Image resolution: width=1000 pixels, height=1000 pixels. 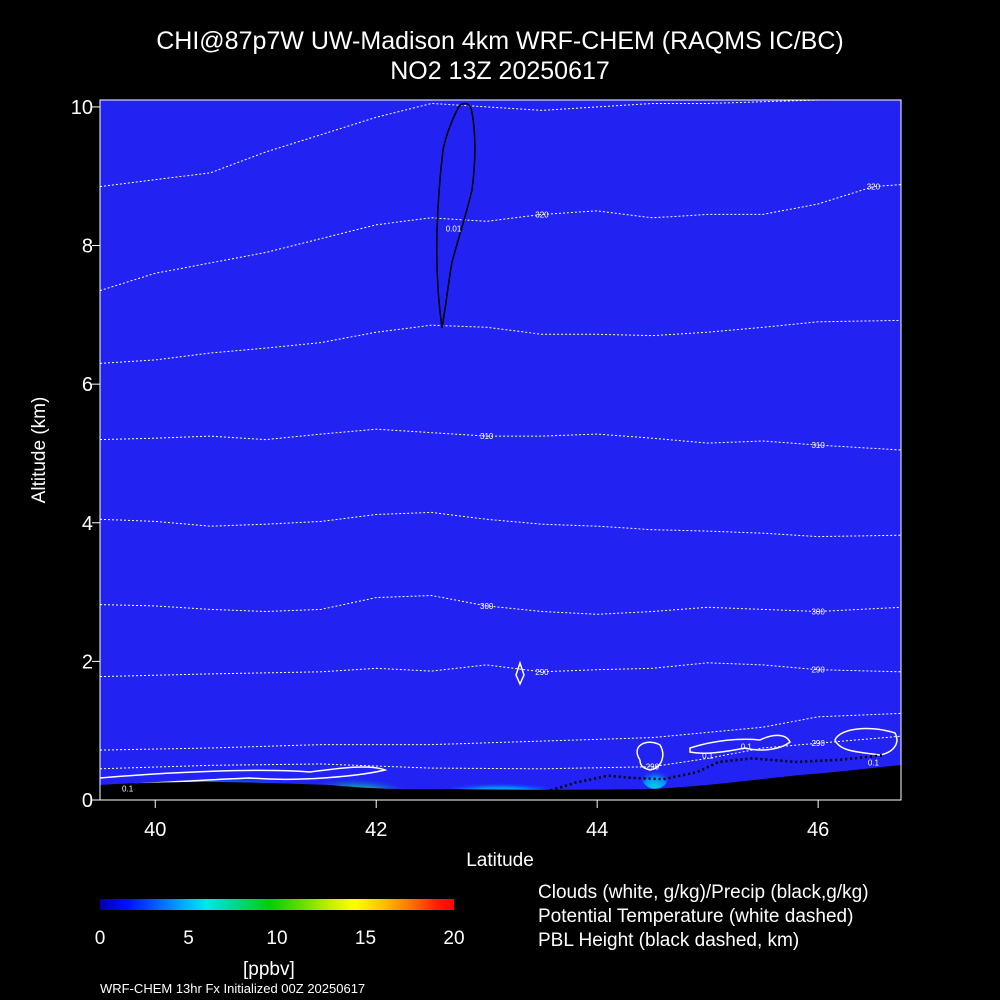 I want to click on x-tick-label: 42, so click(x=376, y=830).